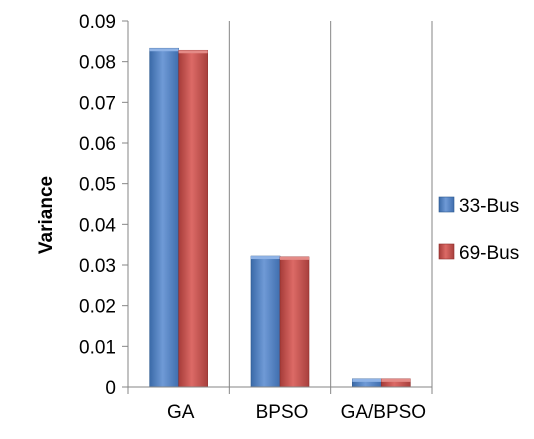 This screenshot has height=439, width=534. Describe the element at coordinates (97, 225) in the screenshot. I see `y-tick-label: 0.04` at that location.